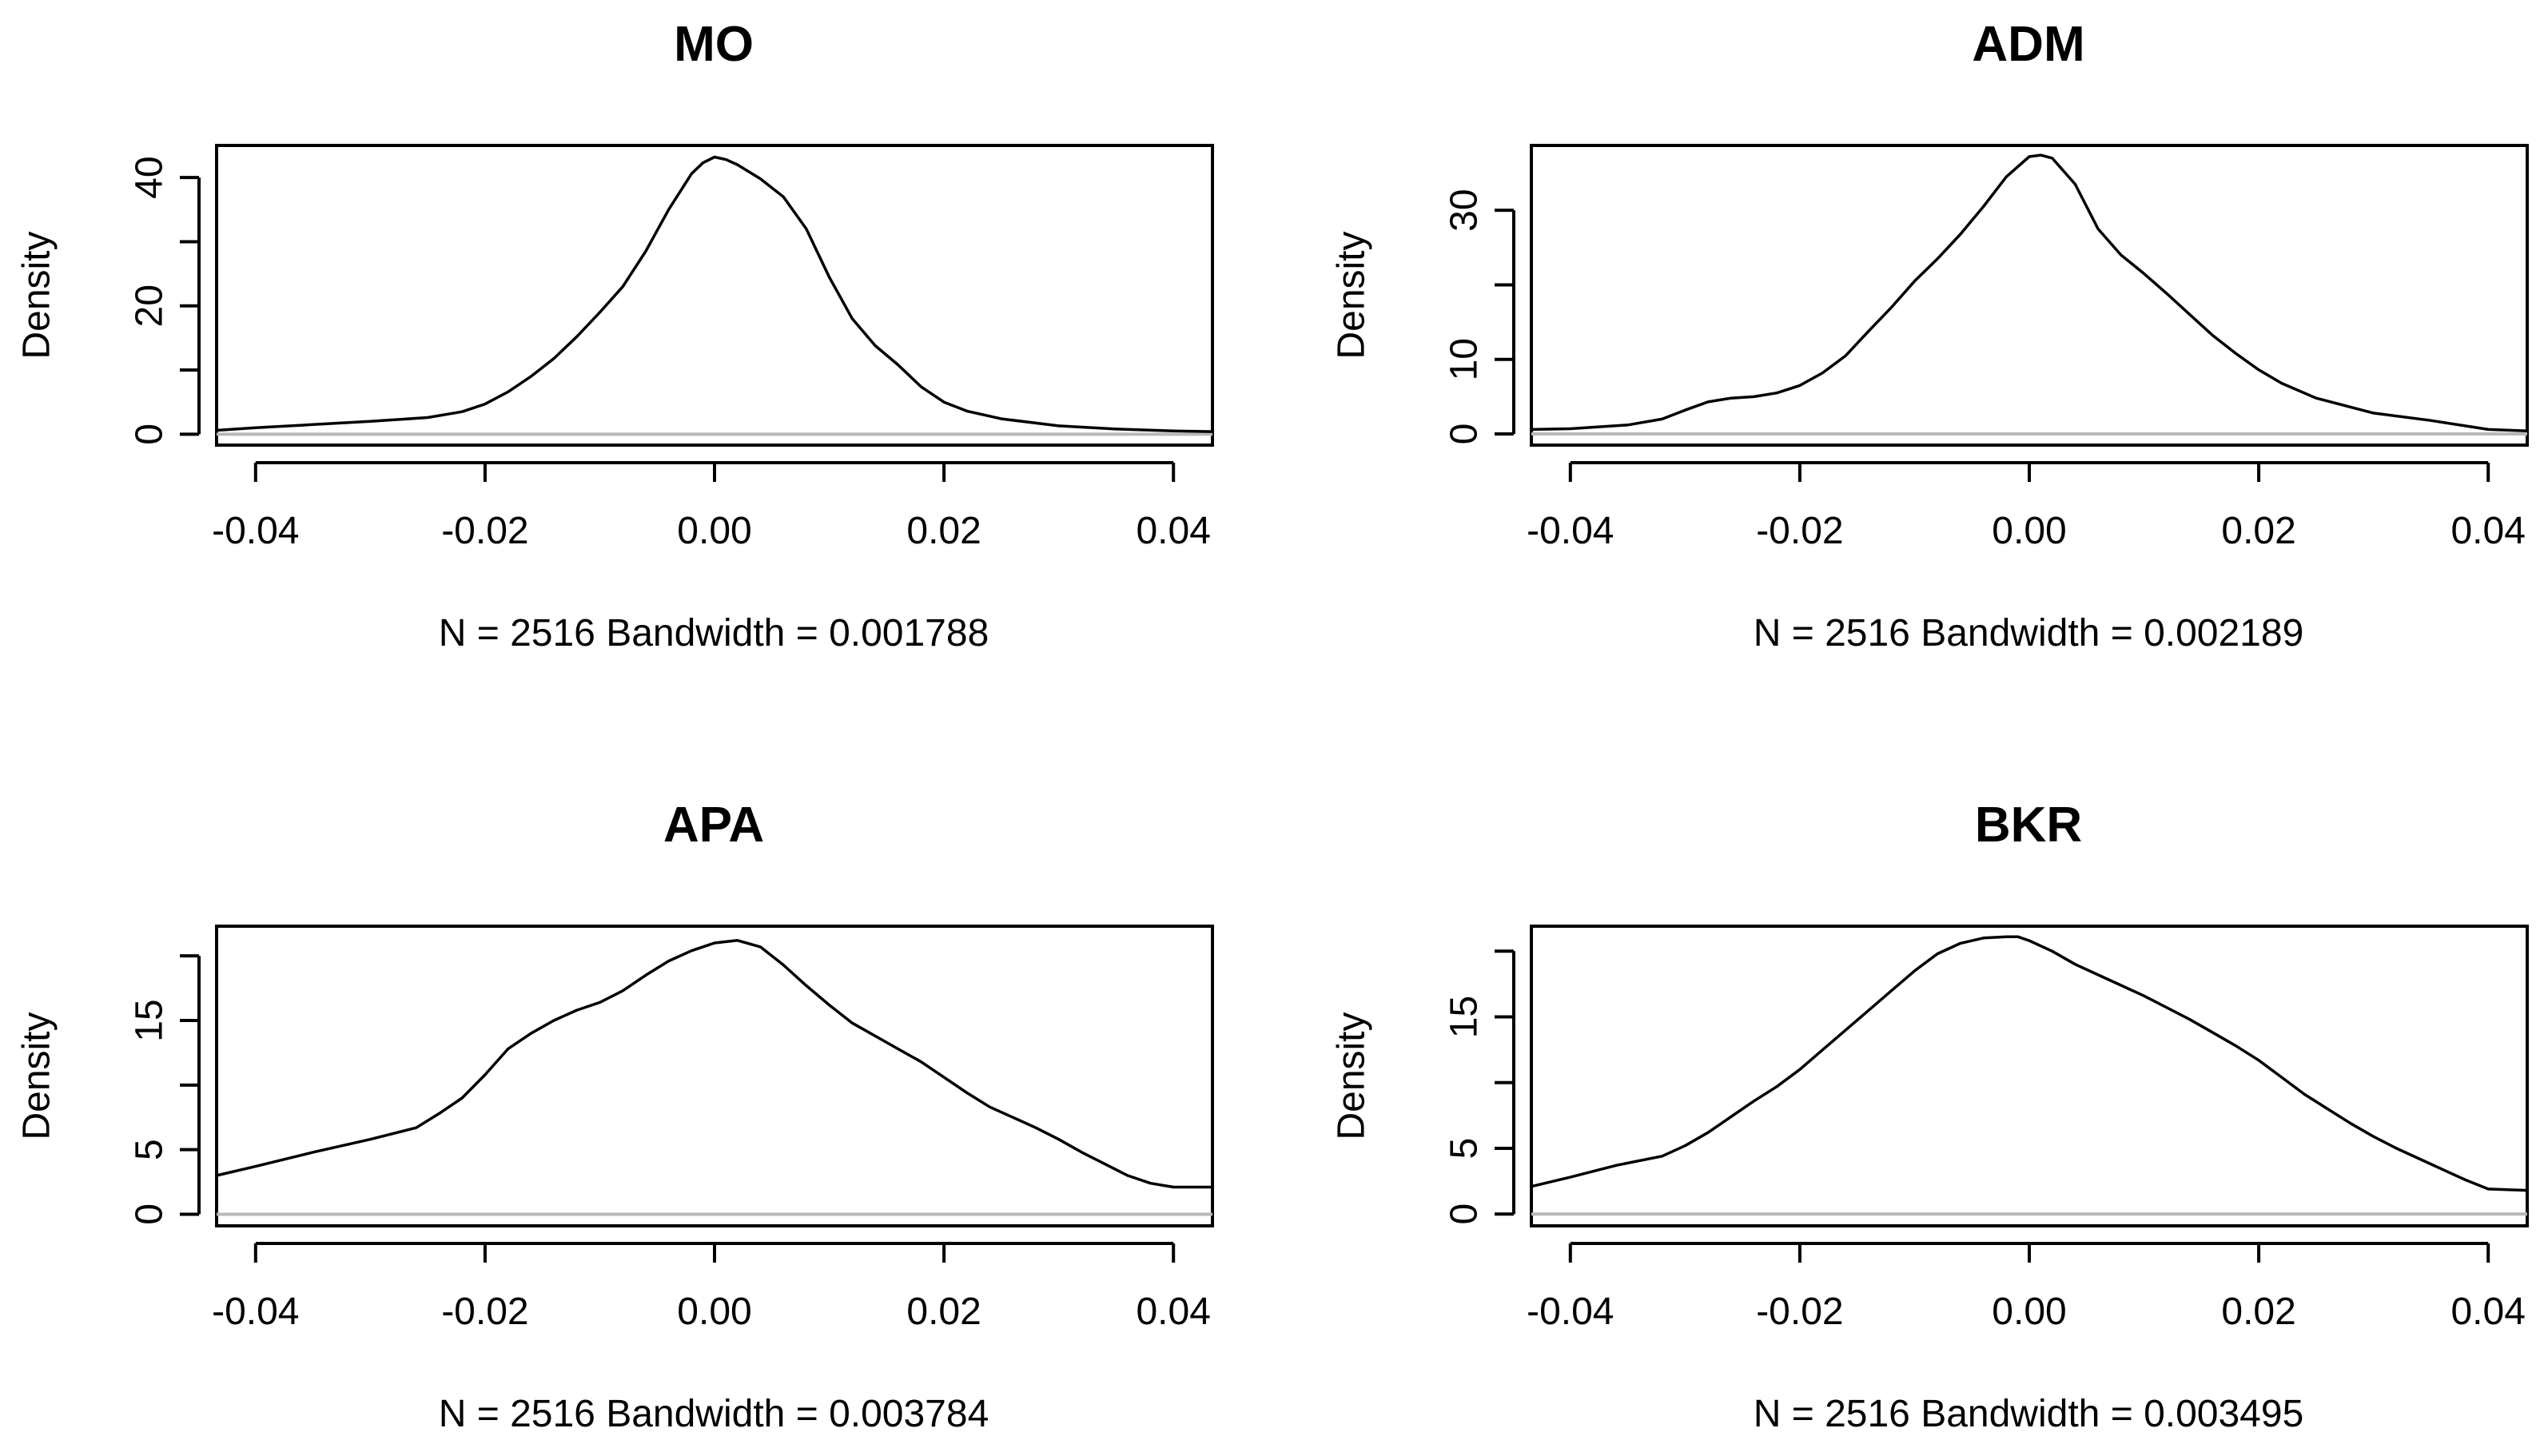  What do you see at coordinates (1464, 210) in the screenshot?
I see `y-tick-label: 30` at bounding box center [1464, 210].